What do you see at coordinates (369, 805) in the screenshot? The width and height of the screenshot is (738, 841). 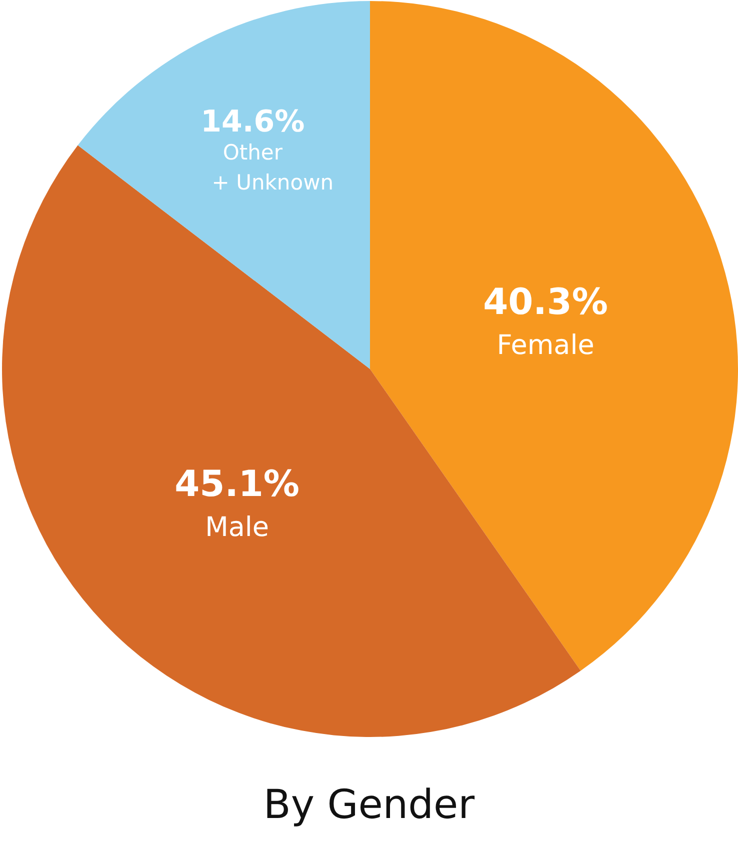 I see `text: By Gender` at bounding box center [369, 805].